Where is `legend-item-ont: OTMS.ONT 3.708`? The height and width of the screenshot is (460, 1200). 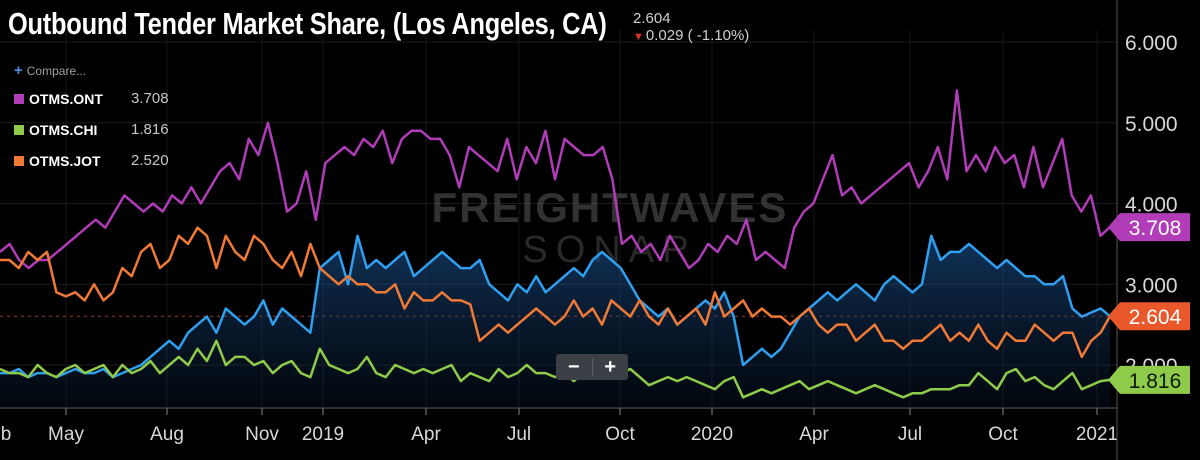 legend-item-ont: OTMS.ONT 3.708 is located at coordinates (91, 98).